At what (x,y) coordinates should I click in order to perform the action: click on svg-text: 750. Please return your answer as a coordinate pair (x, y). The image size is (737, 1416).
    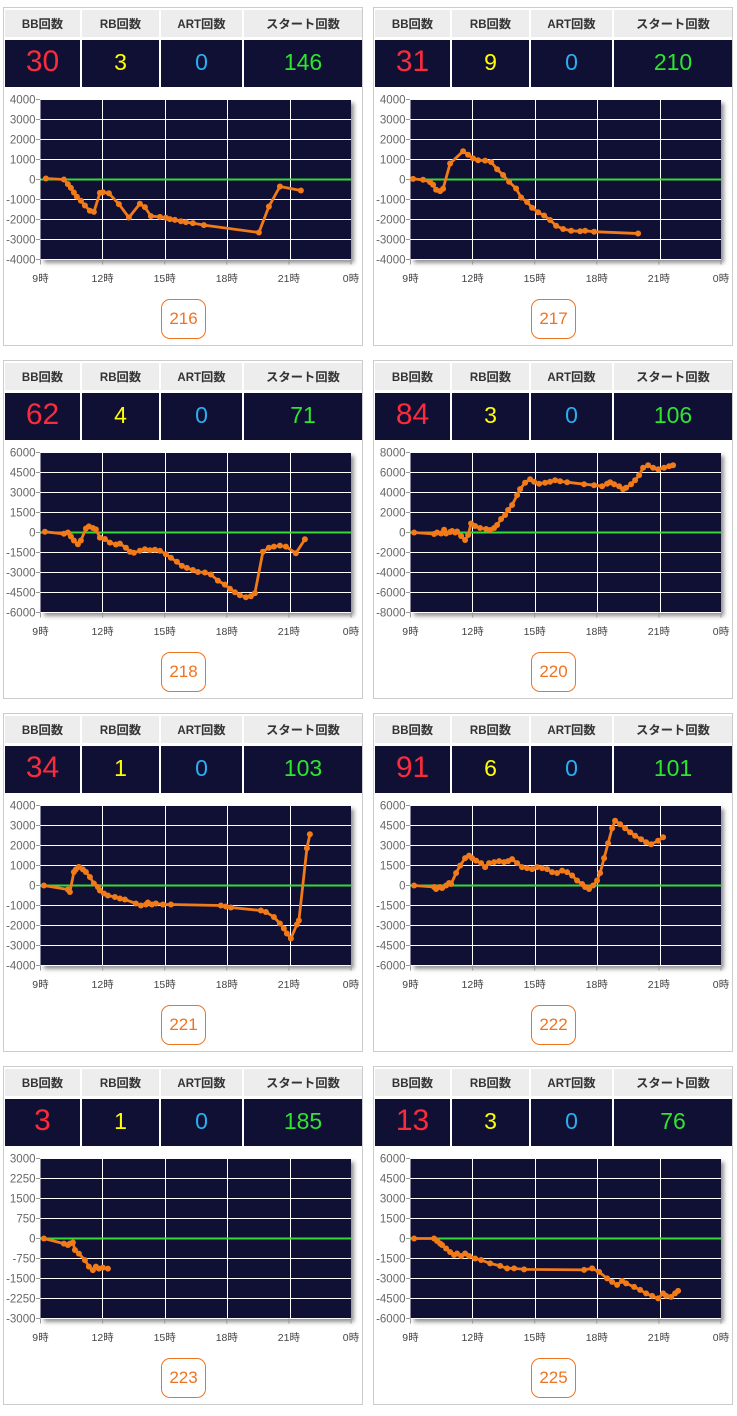
    Looking at the image, I should click on (25, 1220).